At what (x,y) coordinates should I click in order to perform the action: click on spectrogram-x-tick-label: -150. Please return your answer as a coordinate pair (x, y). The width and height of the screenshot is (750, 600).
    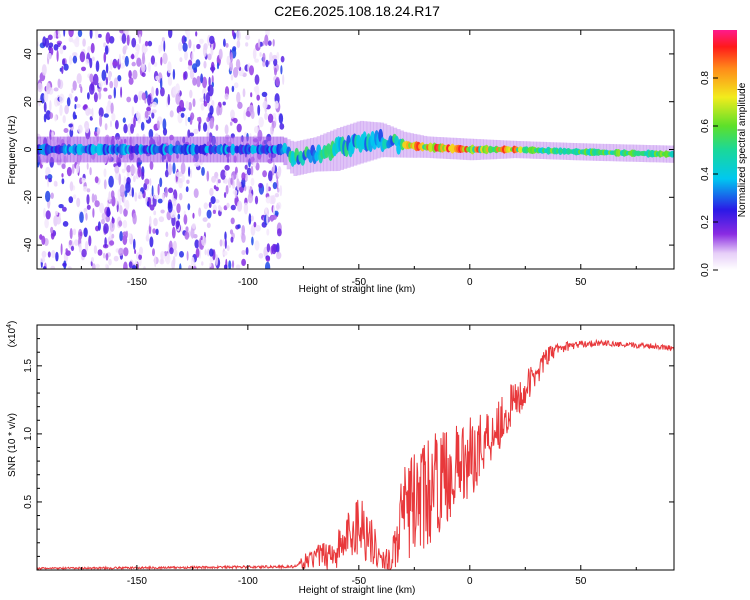
    Looking at the image, I should click on (137, 282).